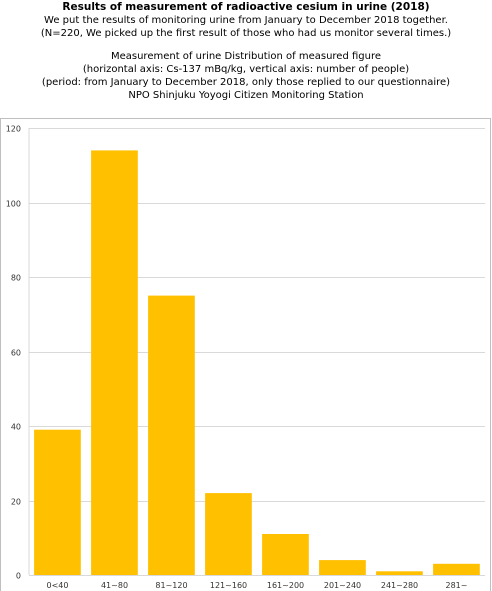 This screenshot has width=492, height=591. Describe the element at coordinates (16, 427) in the screenshot. I see `y-tick-label: 40` at that location.